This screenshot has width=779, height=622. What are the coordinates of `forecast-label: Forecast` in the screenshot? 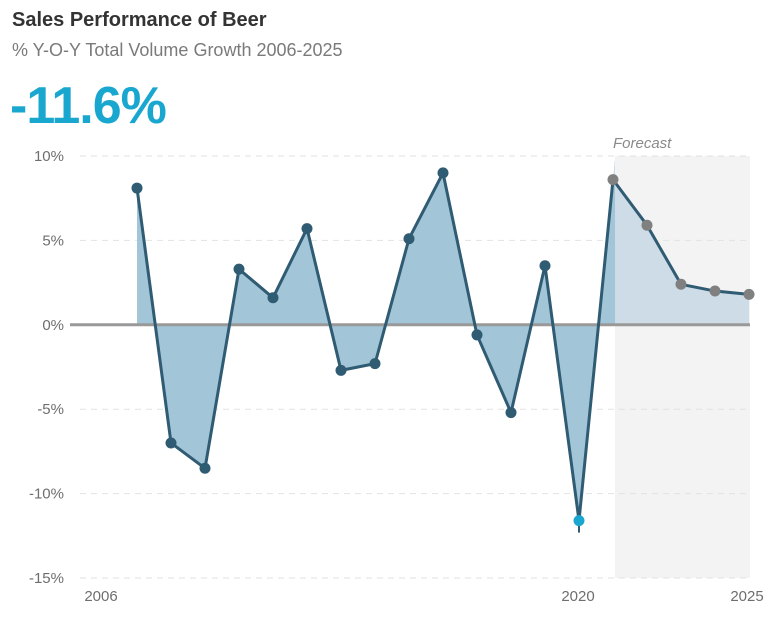 It's located at (642, 143).